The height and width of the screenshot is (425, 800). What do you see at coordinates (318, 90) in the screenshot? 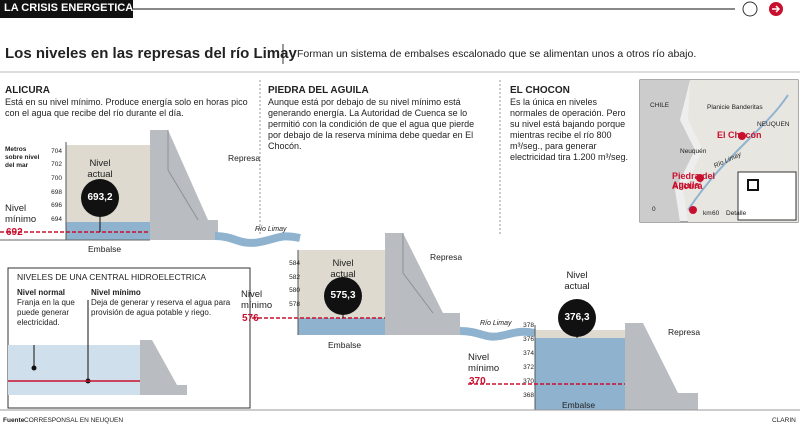
I see `dam-name: PIEDRA DEL AGUILA` at bounding box center [318, 90].